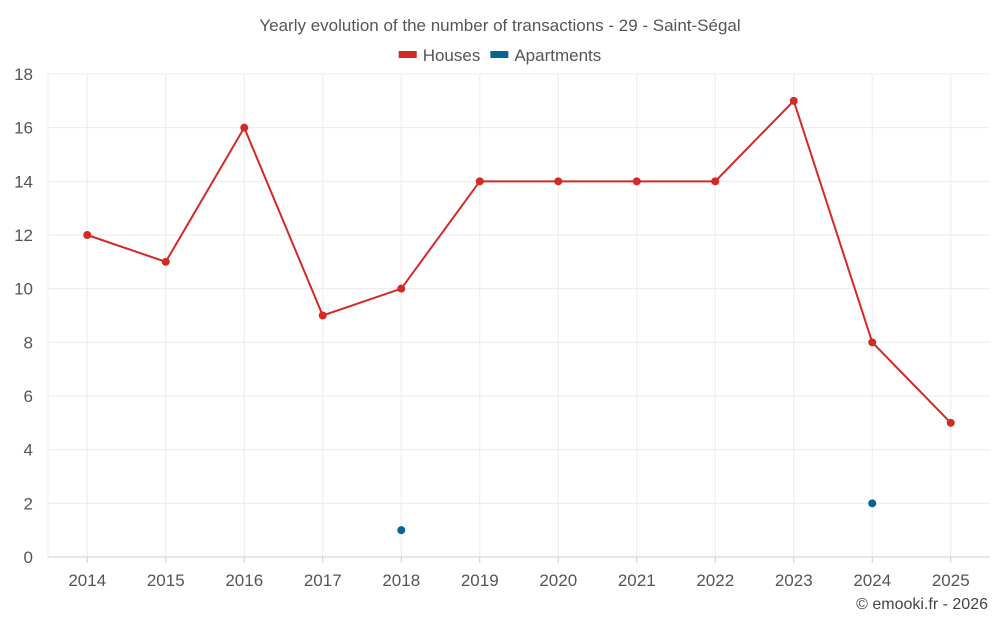 This screenshot has width=1000, height=625. I want to click on y-tick-label: 2, so click(28, 503).